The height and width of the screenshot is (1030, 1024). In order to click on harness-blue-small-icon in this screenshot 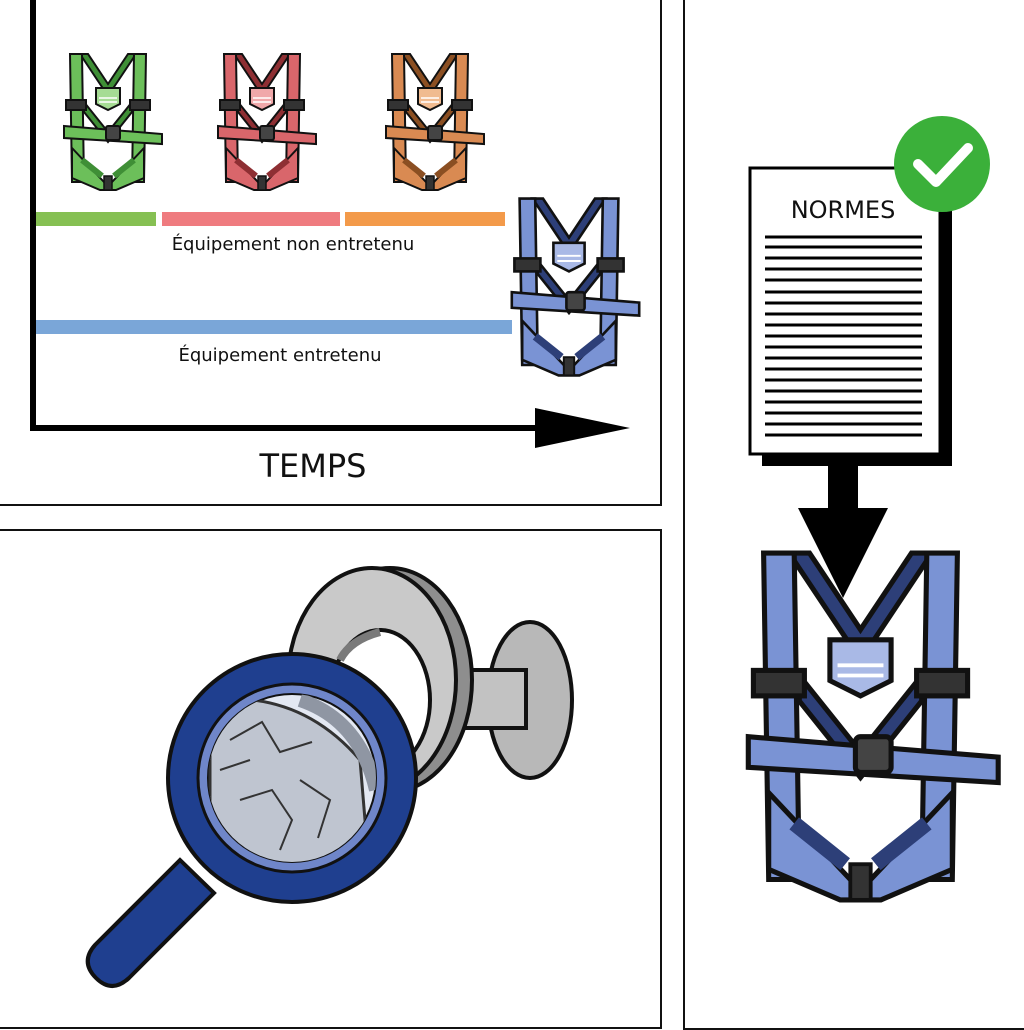, I will do `click(575, 287)`.